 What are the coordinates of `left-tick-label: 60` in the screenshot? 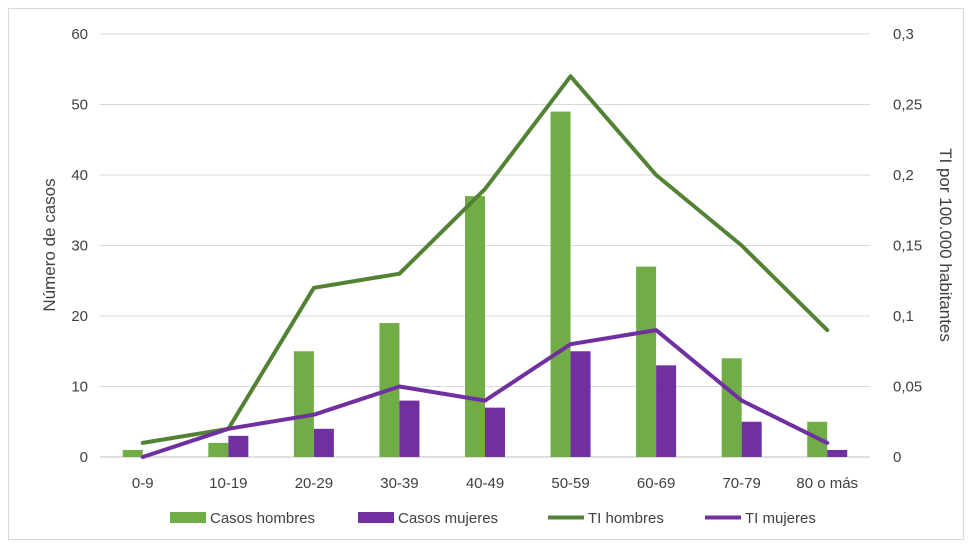 It's located at (79, 34).